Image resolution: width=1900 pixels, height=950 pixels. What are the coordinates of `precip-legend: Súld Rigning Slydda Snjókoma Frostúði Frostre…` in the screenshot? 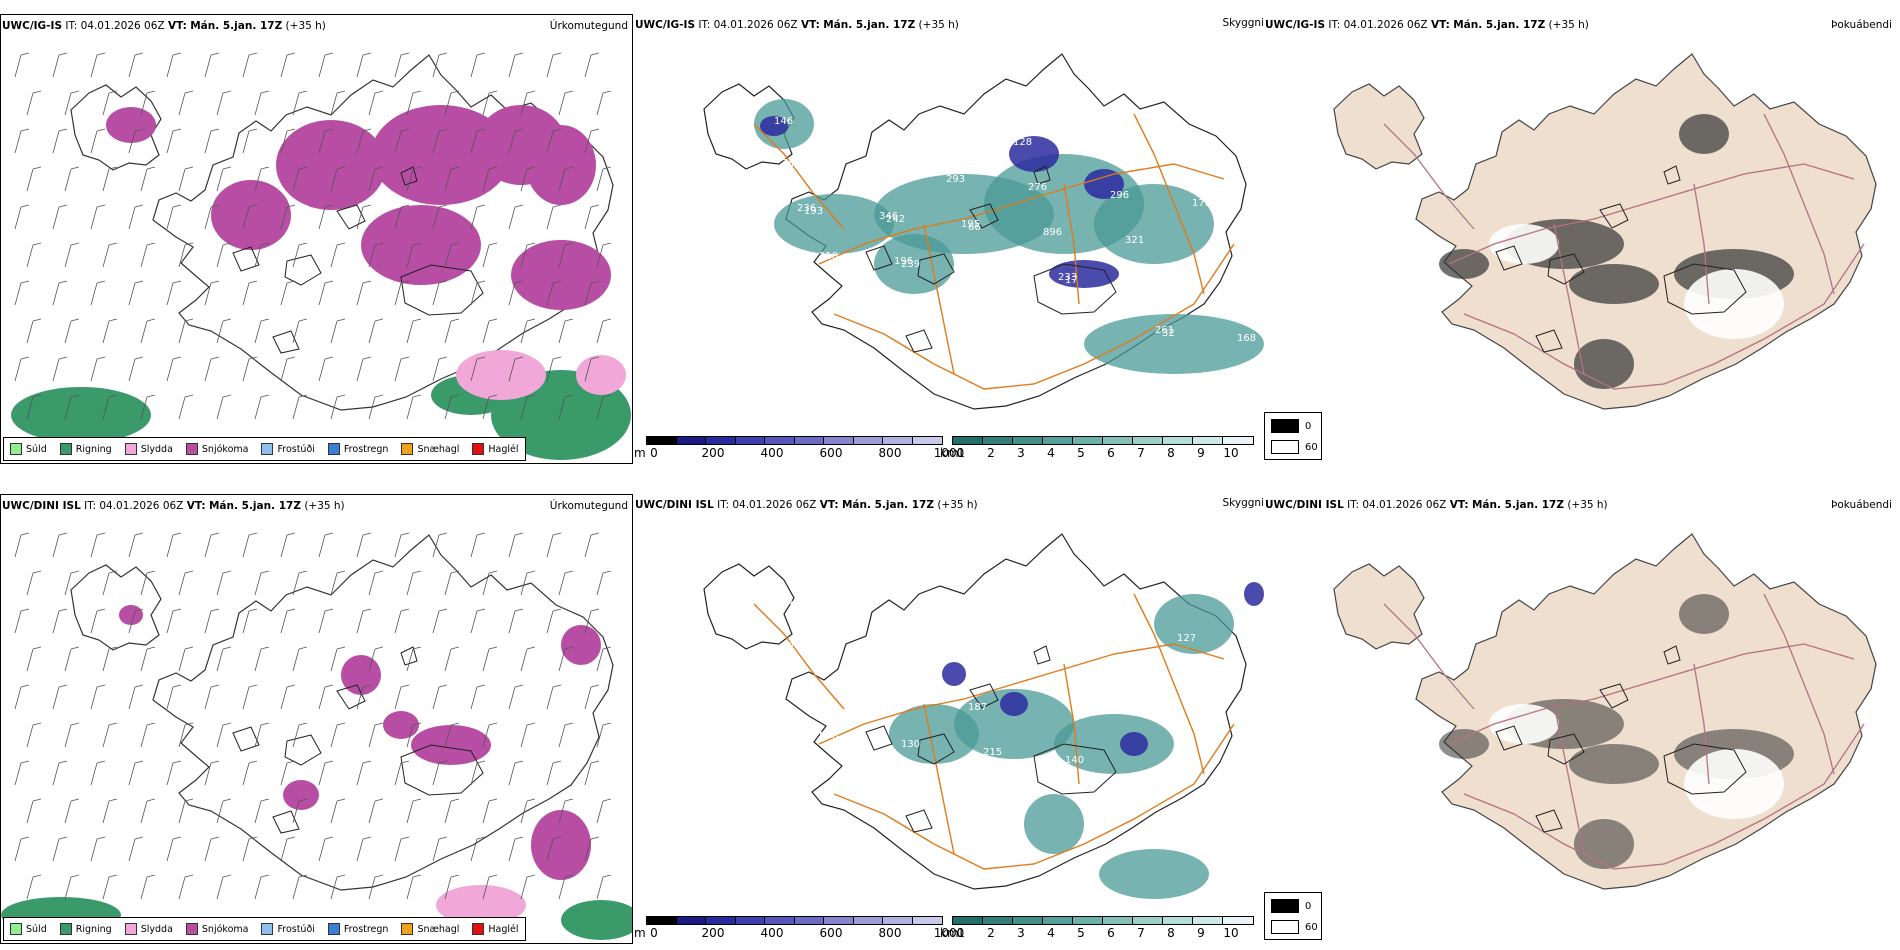 It's located at (264, 929).